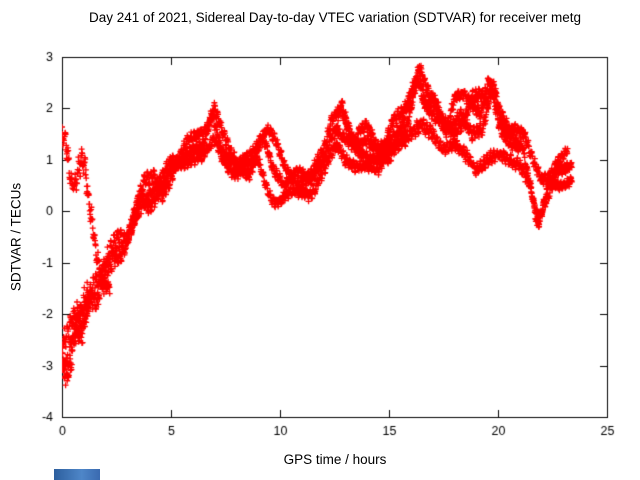  What do you see at coordinates (335, 459) in the screenshot?
I see `x-axis-label: GPS time / hours` at bounding box center [335, 459].